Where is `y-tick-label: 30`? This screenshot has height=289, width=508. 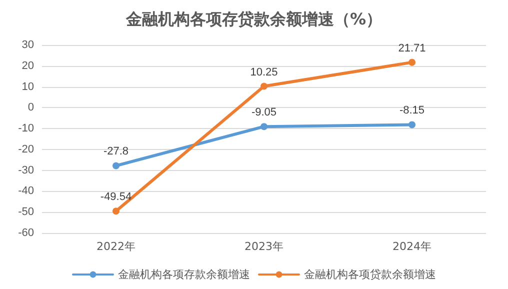 y-tick-label: 30 is located at coordinates (28, 45).